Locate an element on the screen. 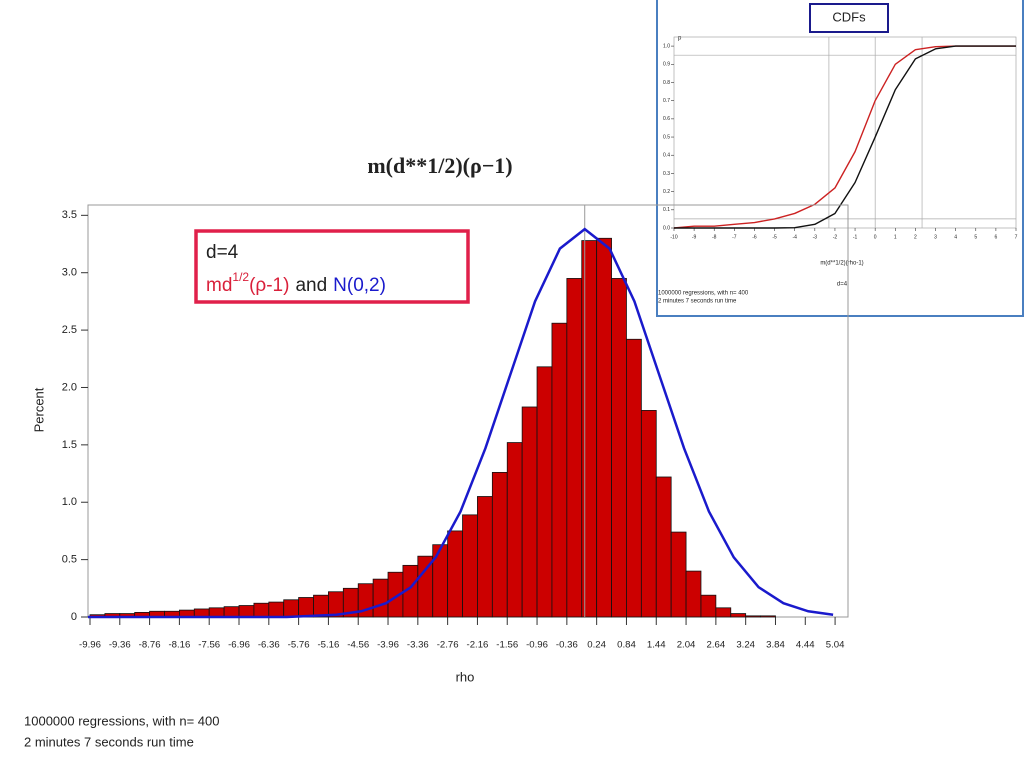  x-tick-label: -8.76 is located at coordinates (150, 645).